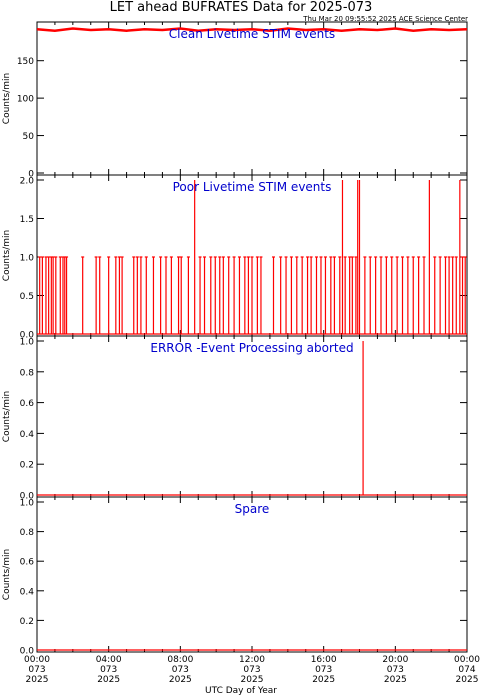 The image size is (482, 700). What do you see at coordinates (395, 660) in the screenshot?
I see `x-tick-label-time: 20:00` at bounding box center [395, 660].